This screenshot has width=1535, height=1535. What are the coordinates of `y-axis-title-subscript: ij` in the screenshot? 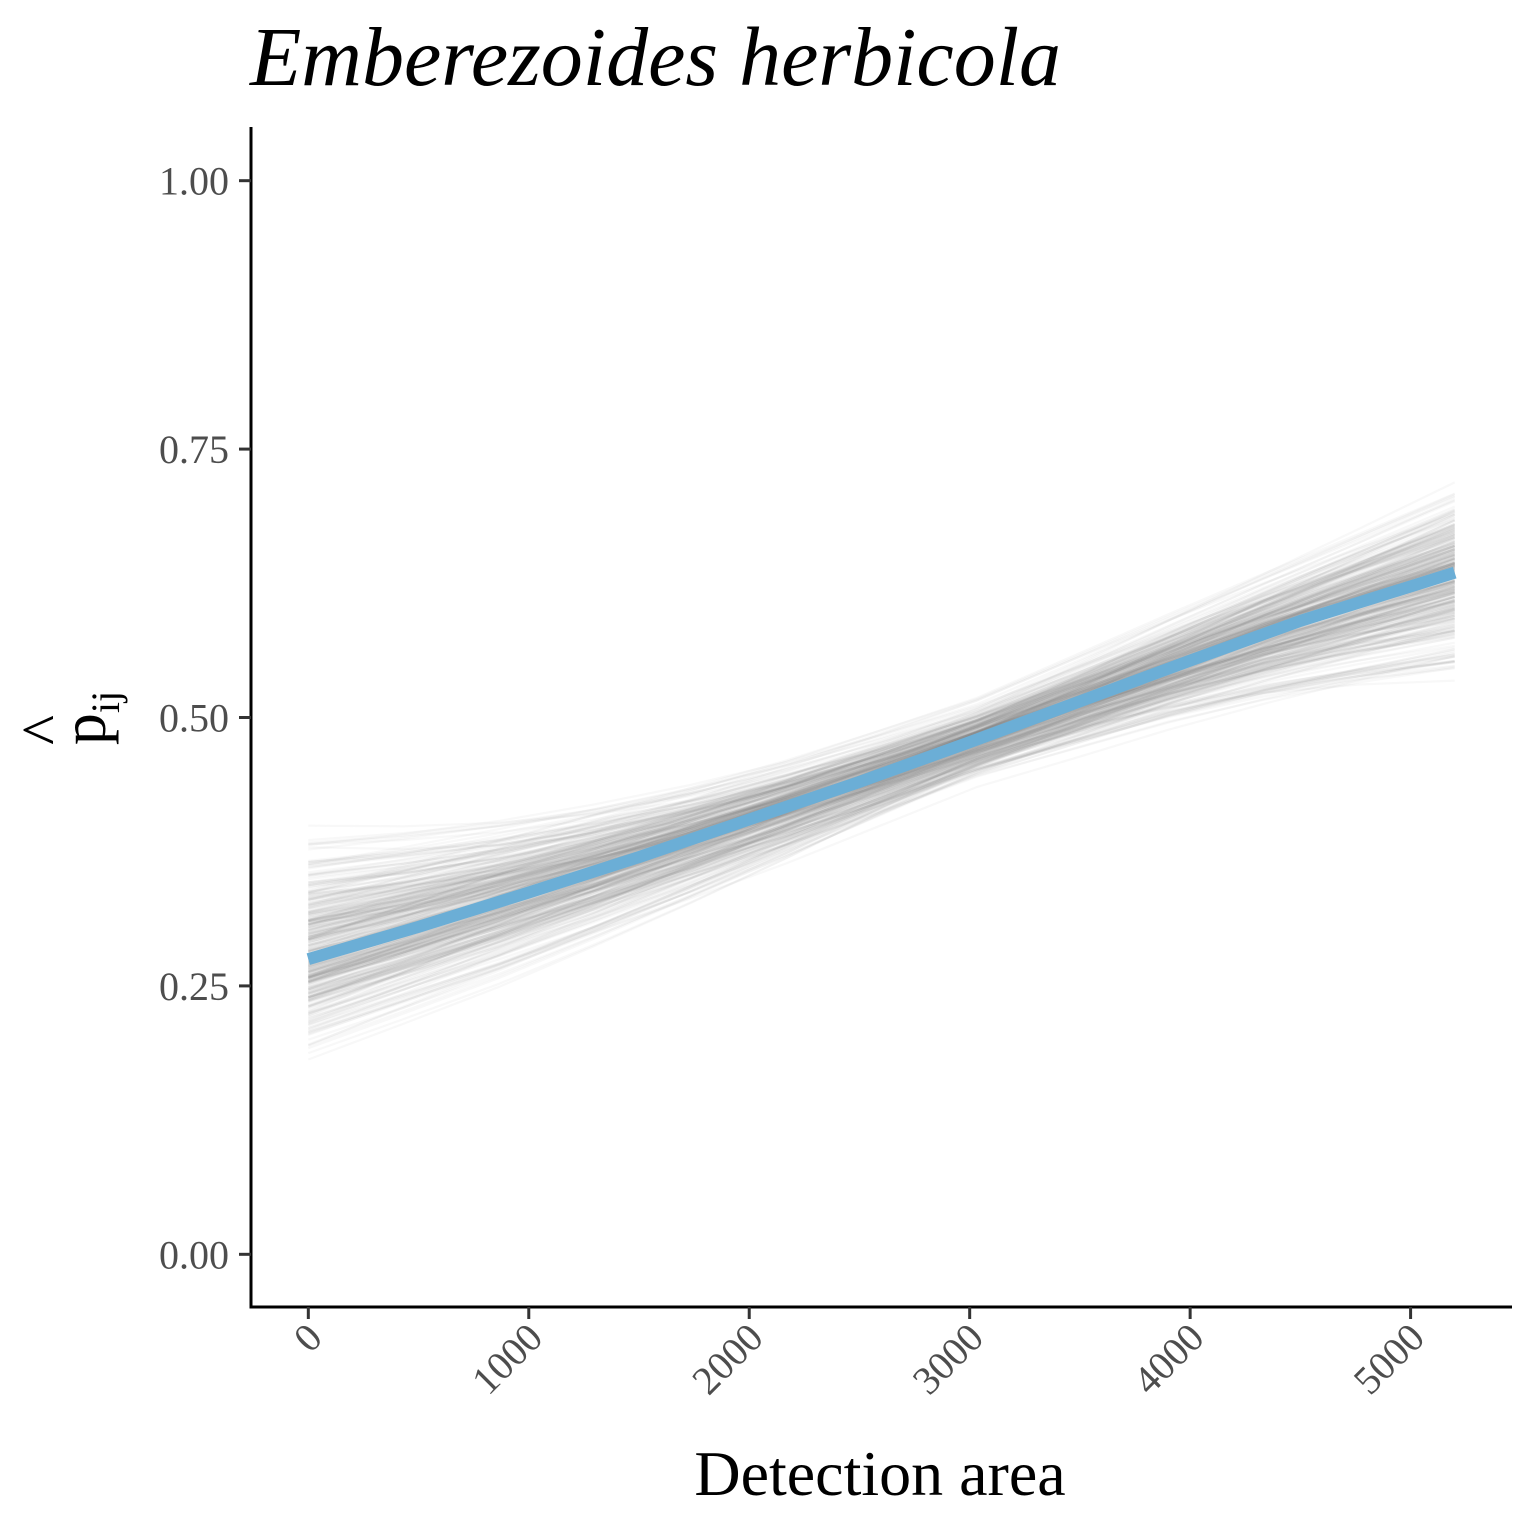 It's located at (105, 702).